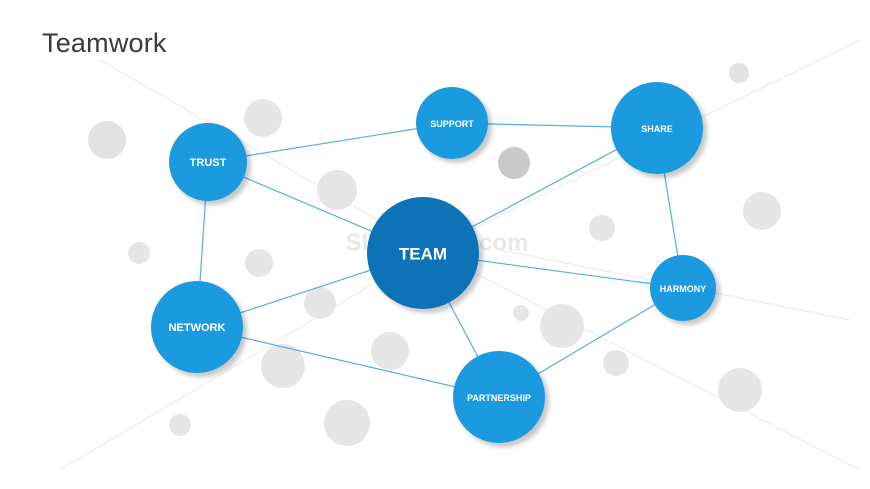 The height and width of the screenshot is (489, 870). I want to click on node-team: TEAM, so click(423, 253).